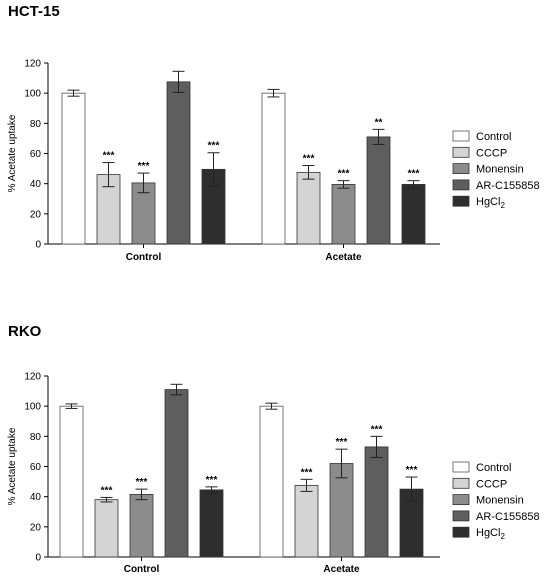  I want to click on chart-title: HCT-15, so click(34, 11).